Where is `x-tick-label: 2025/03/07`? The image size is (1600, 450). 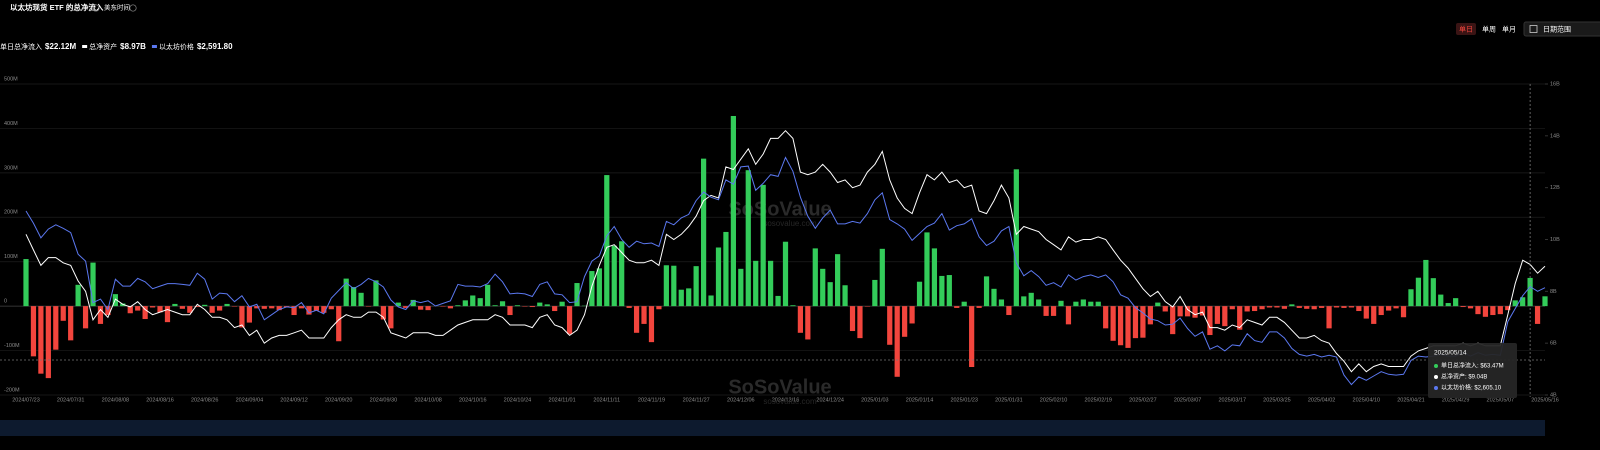
x-tick-label: 2025/03/07 is located at coordinates (1188, 400).